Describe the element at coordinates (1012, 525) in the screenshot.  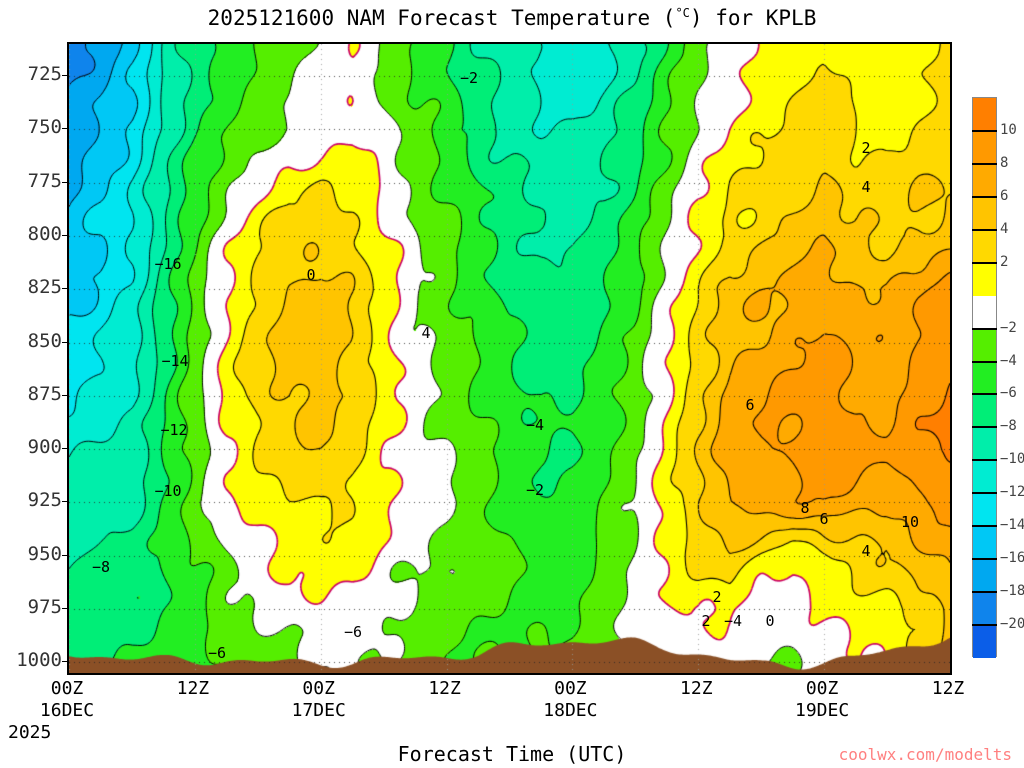
I see `colorbar-tick-label: −14` at that location.